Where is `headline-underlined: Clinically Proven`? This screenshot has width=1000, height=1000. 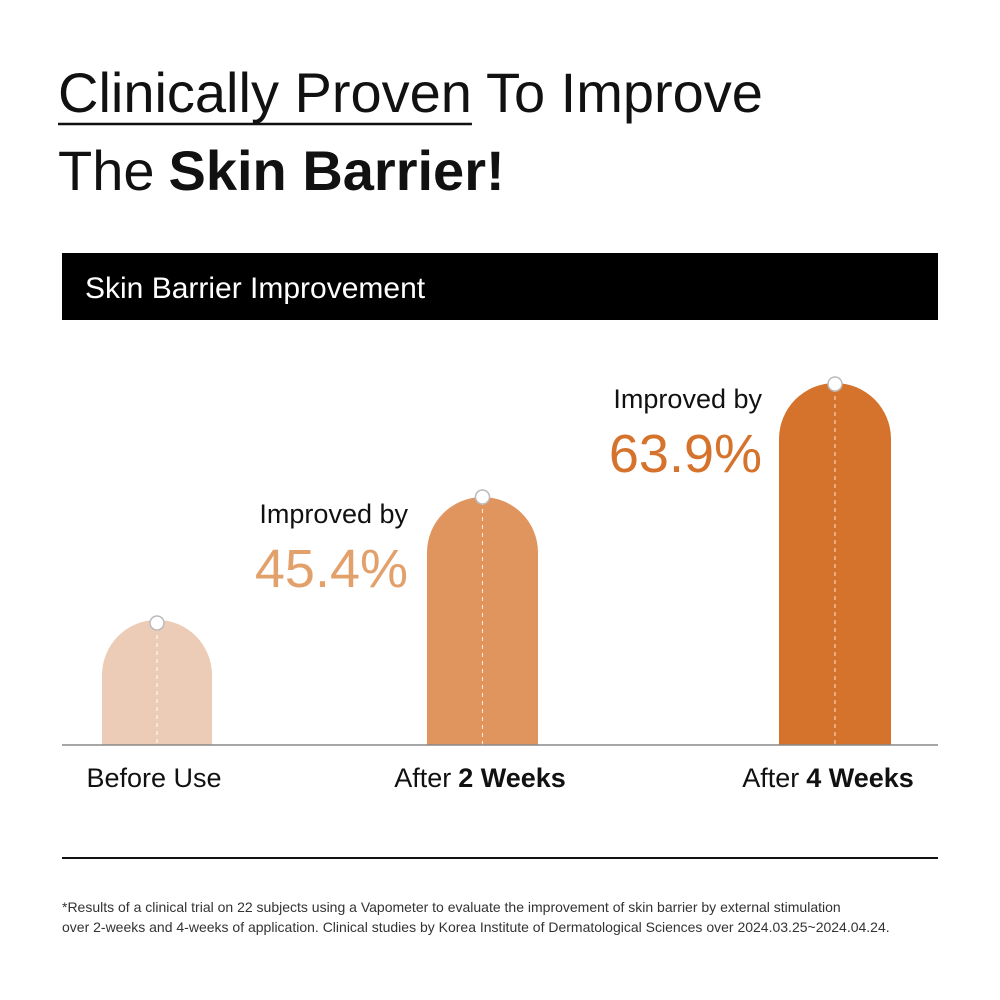
headline-underlined: Clinically Proven is located at coordinates (265, 92).